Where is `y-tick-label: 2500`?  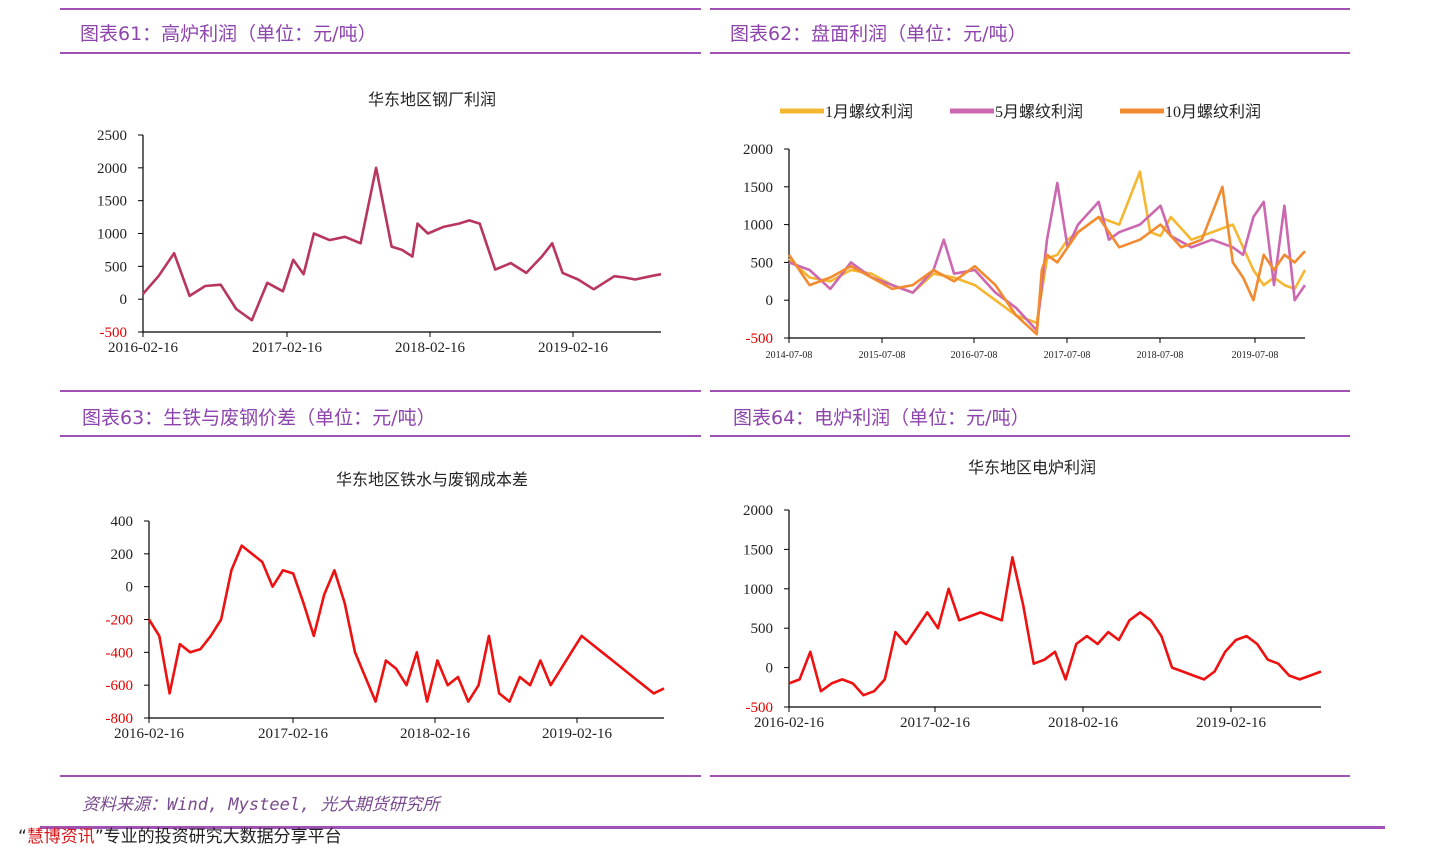 y-tick-label: 2500 is located at coordinates (112, 136).